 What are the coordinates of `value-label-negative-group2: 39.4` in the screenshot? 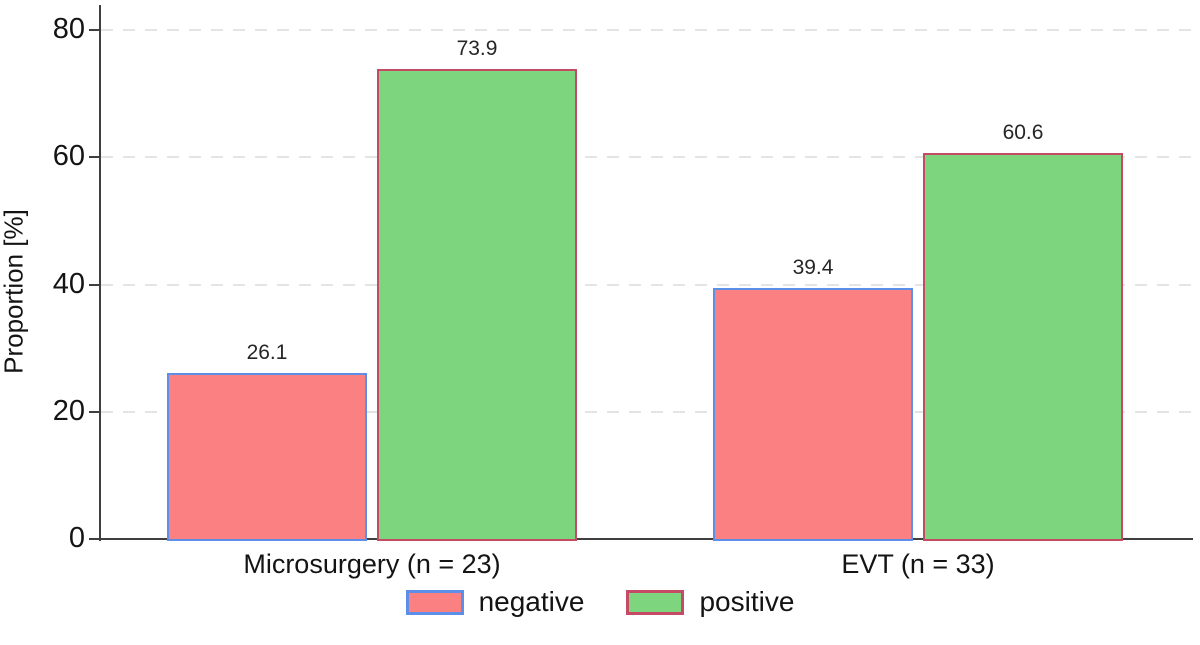 It's located at (813, 268).